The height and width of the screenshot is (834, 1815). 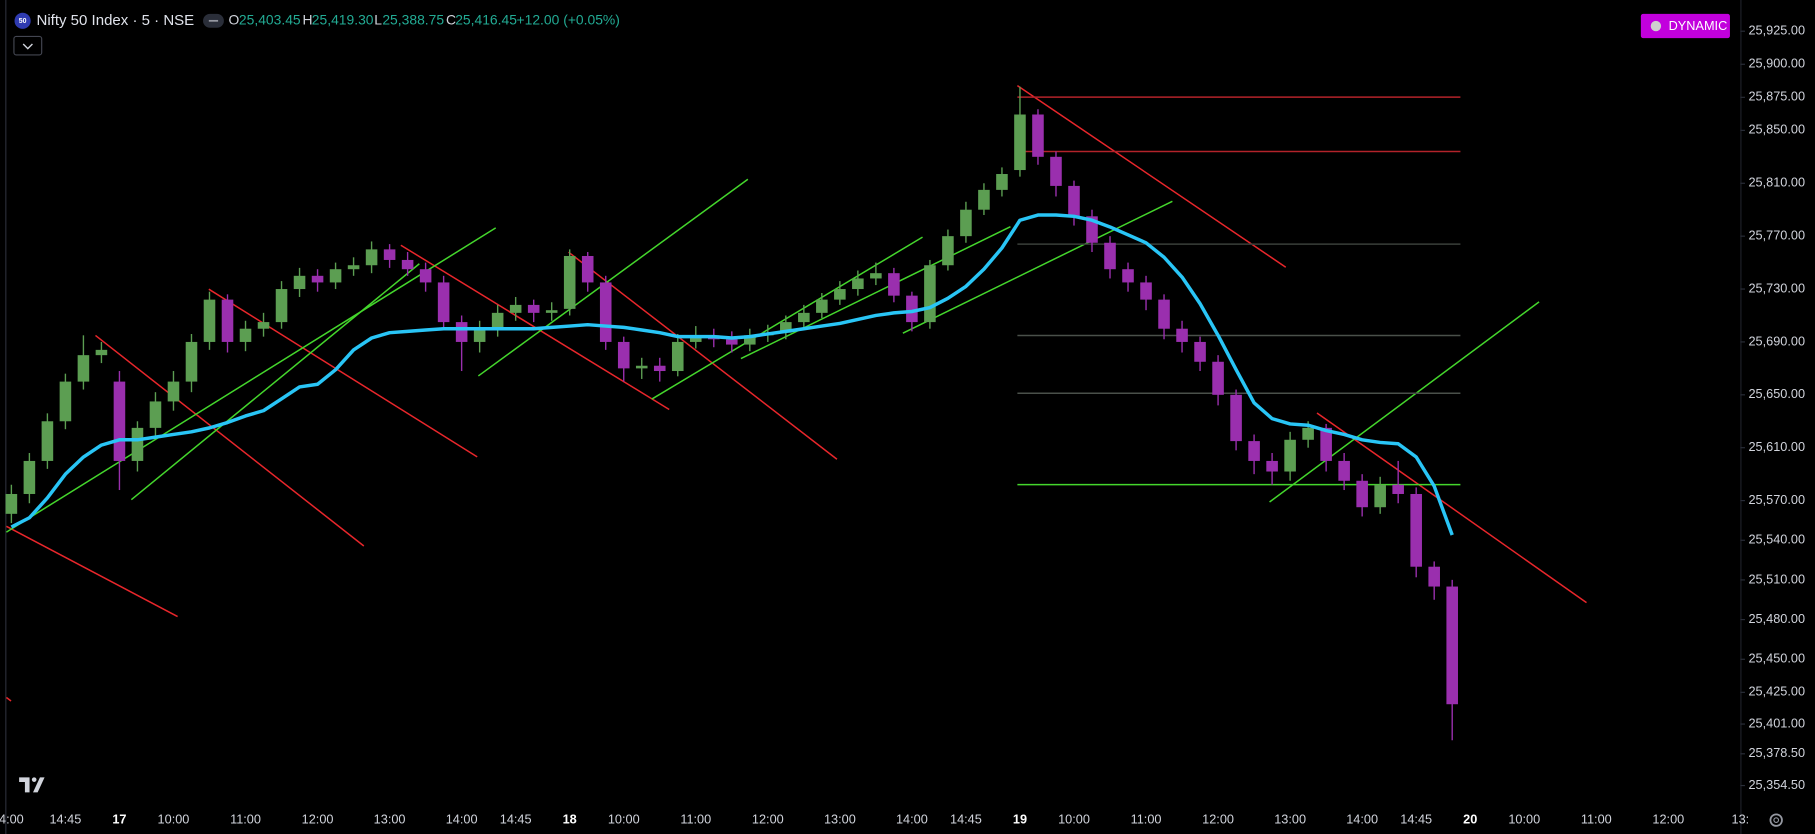 What do you see at coordinates (486, 19) in the screenshot?
I see `close-value: 25,416.45` at bounding box center [486, 19].